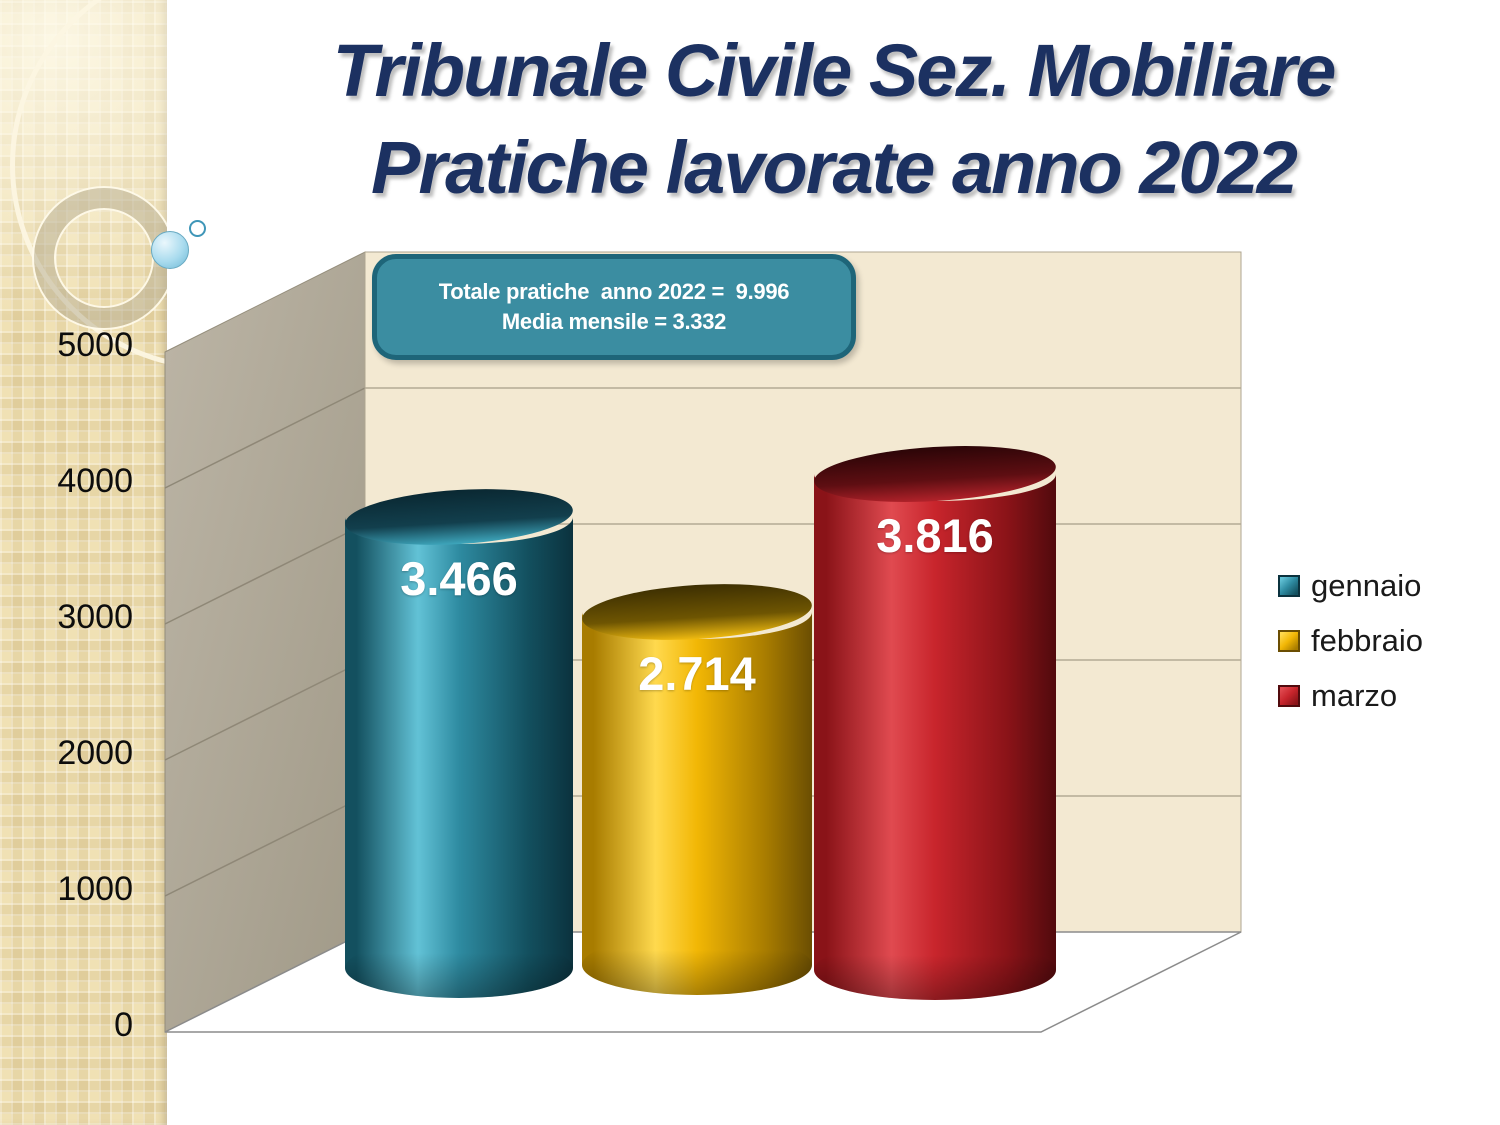  What do you see at coordinates (459, 578) in the screenshot?
I see `value-label-gennaio: 3.466` at bounding box center [459, 578].